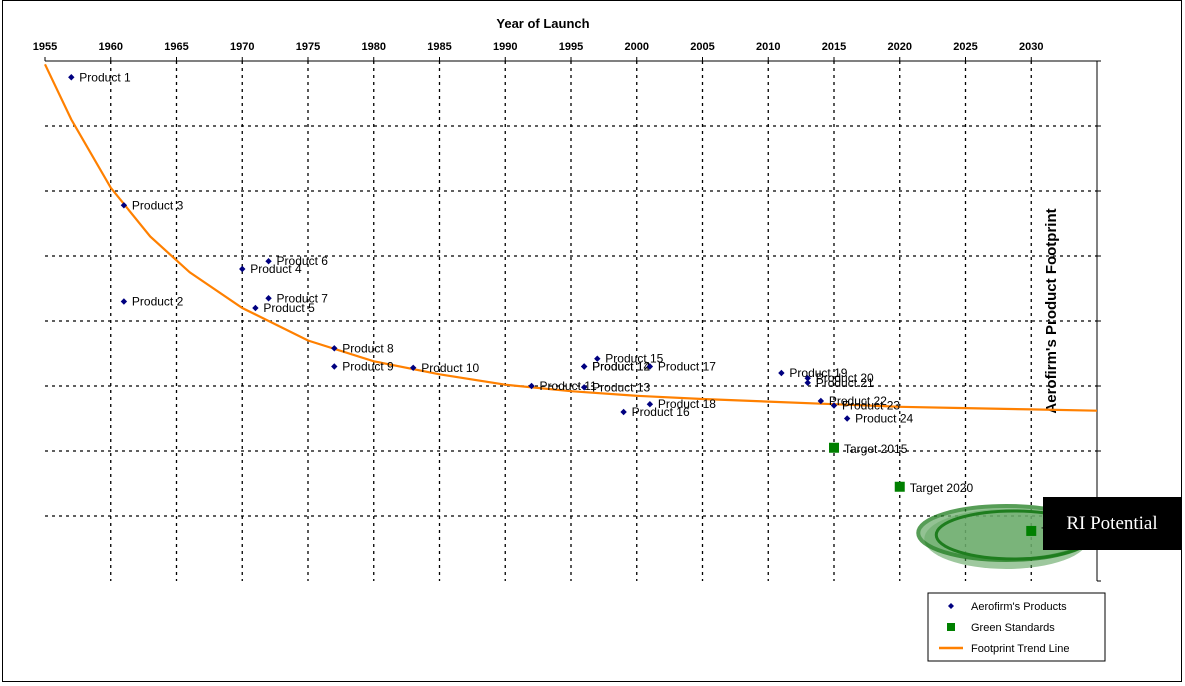 The image size is (1185, 686). What do you see at coordinates (1020, 649) in the screenshot?
I see `legend-label: Footprint Trend Line` at bounding box center [1020, 649].